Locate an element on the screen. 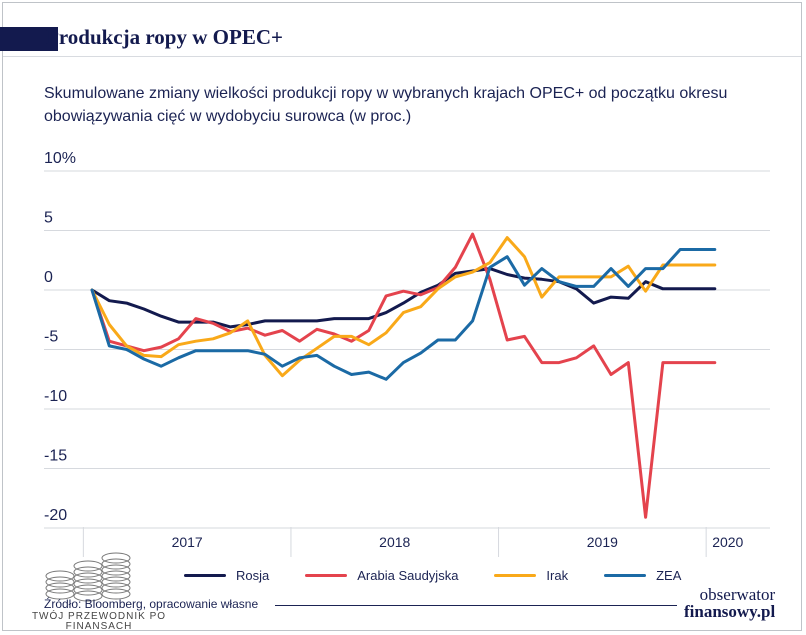 This screenshot has height=635, width=806. y-tick-label: -10 is located at coordinates (55, 396).